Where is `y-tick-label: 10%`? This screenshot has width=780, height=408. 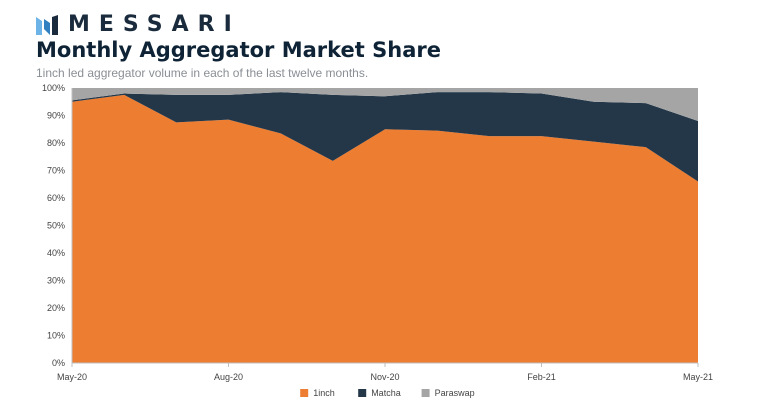
y-tick-label: 10% is located at coordinates (56, 336).